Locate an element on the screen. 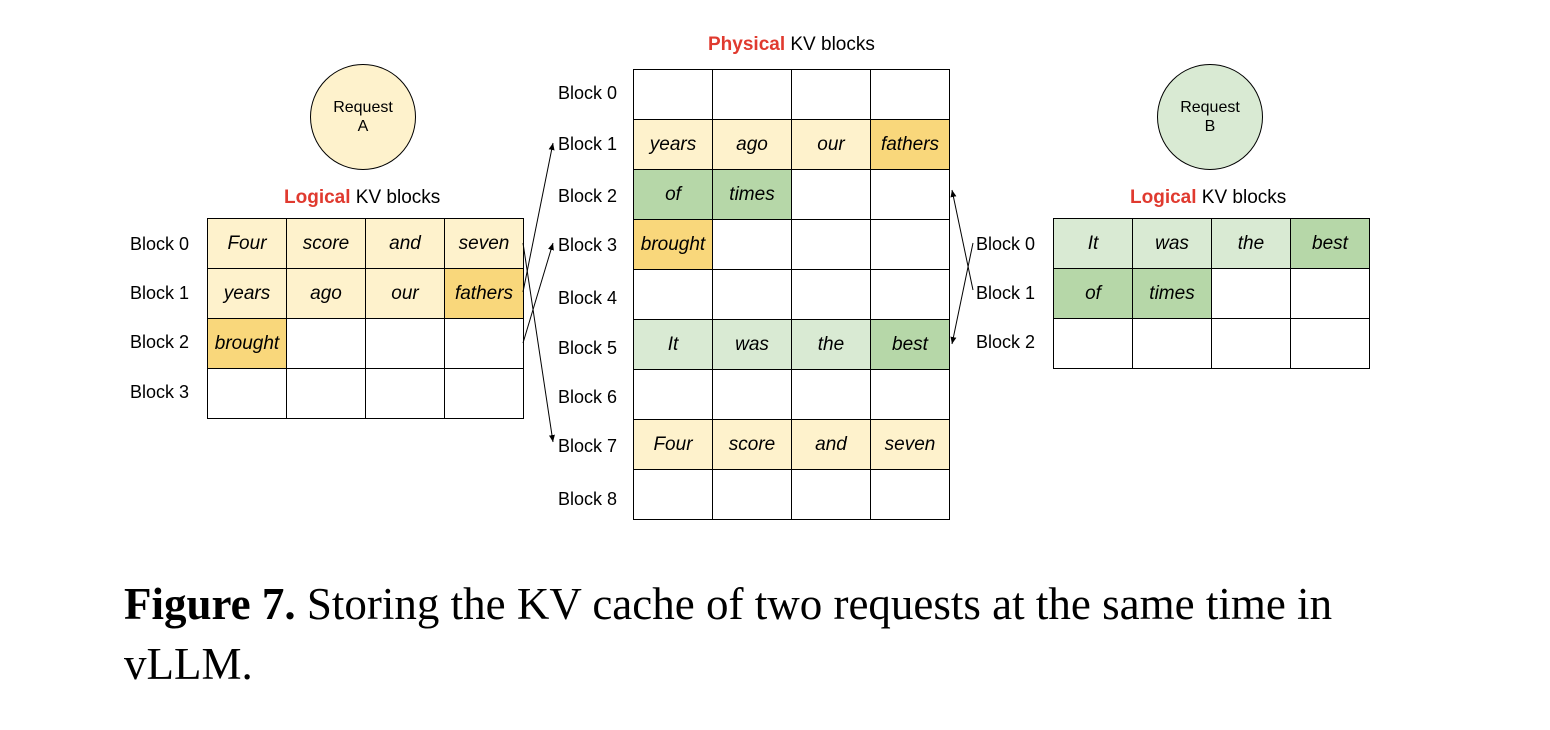 The width and height of the screenshot is (1550, 730). logical-a-row: Four score and seven is located at coordinates (365, 243).